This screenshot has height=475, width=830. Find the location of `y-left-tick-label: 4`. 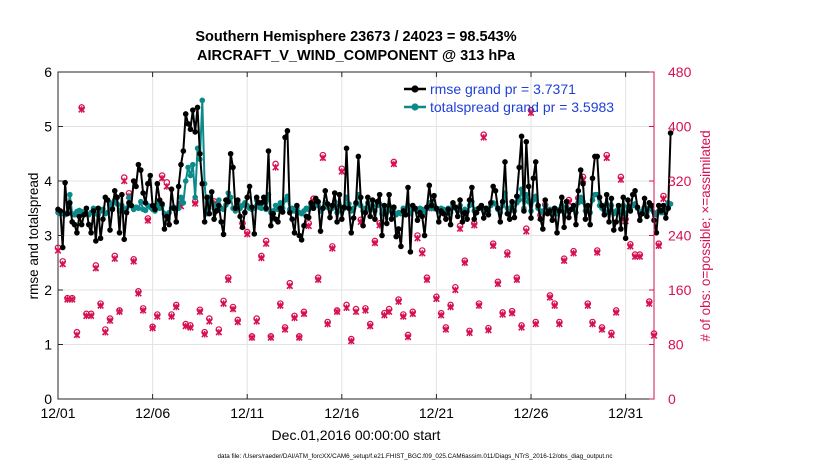

y-left-tick-label: 4 is located at coordinates (48, 181).